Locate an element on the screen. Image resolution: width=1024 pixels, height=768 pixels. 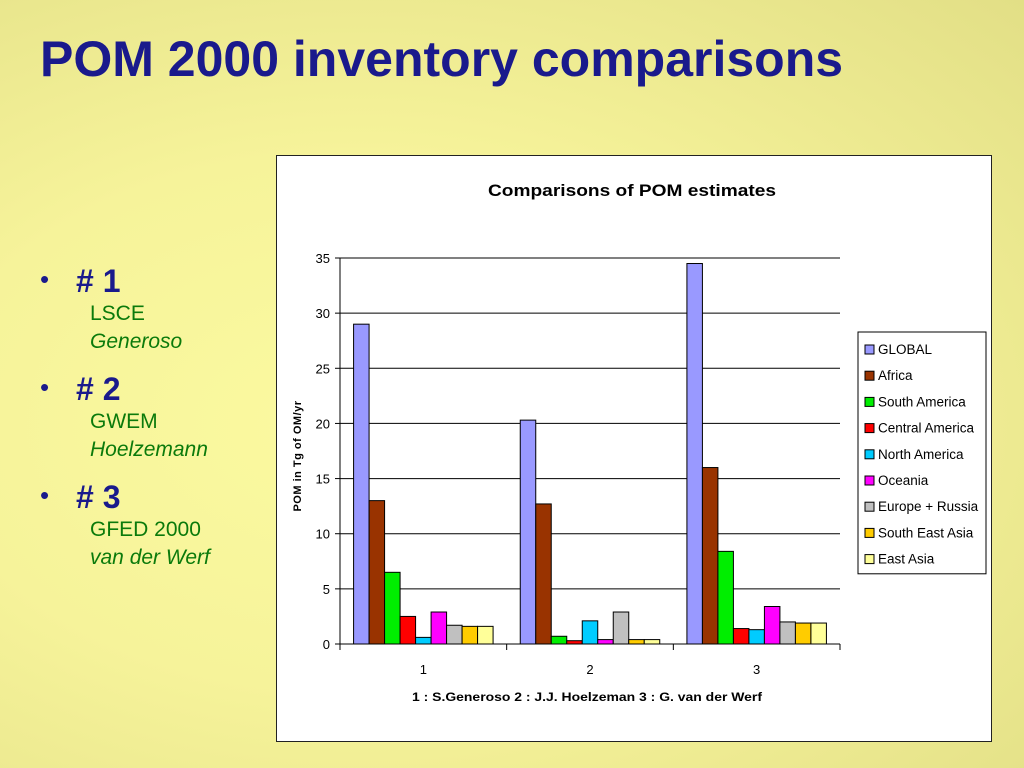
bullet-head: # 1 is located at coordinates (98, 281).